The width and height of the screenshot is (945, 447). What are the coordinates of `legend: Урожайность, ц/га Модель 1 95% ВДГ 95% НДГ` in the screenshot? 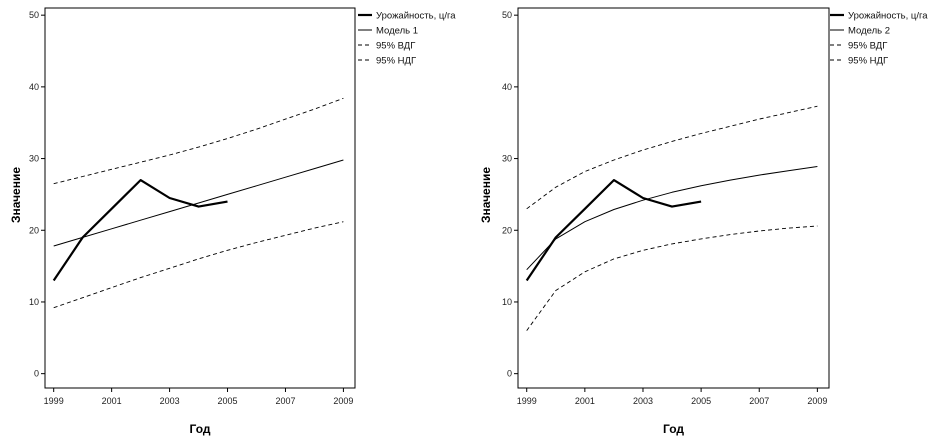 It's located at (407, 39).